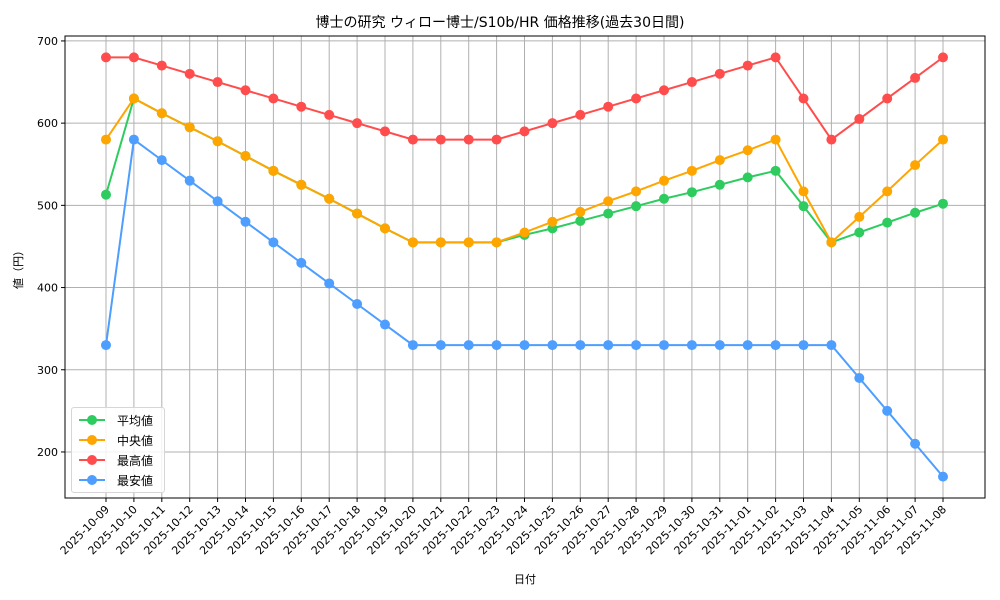 Image resolution: width=1000 pixels, height=600 pixels. I want to click on legend-item-min: 最安値, so click(118, 480).